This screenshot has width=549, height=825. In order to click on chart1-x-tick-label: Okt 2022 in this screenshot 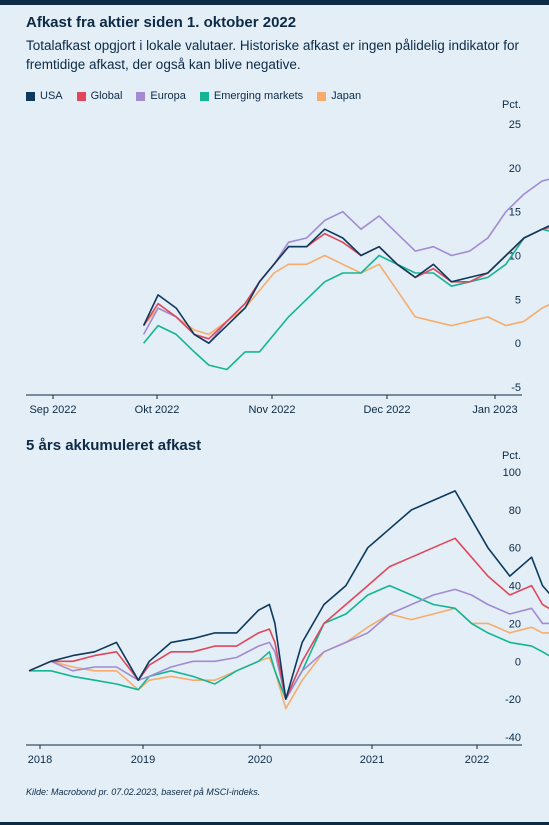, I will do `click(157, 410)`.